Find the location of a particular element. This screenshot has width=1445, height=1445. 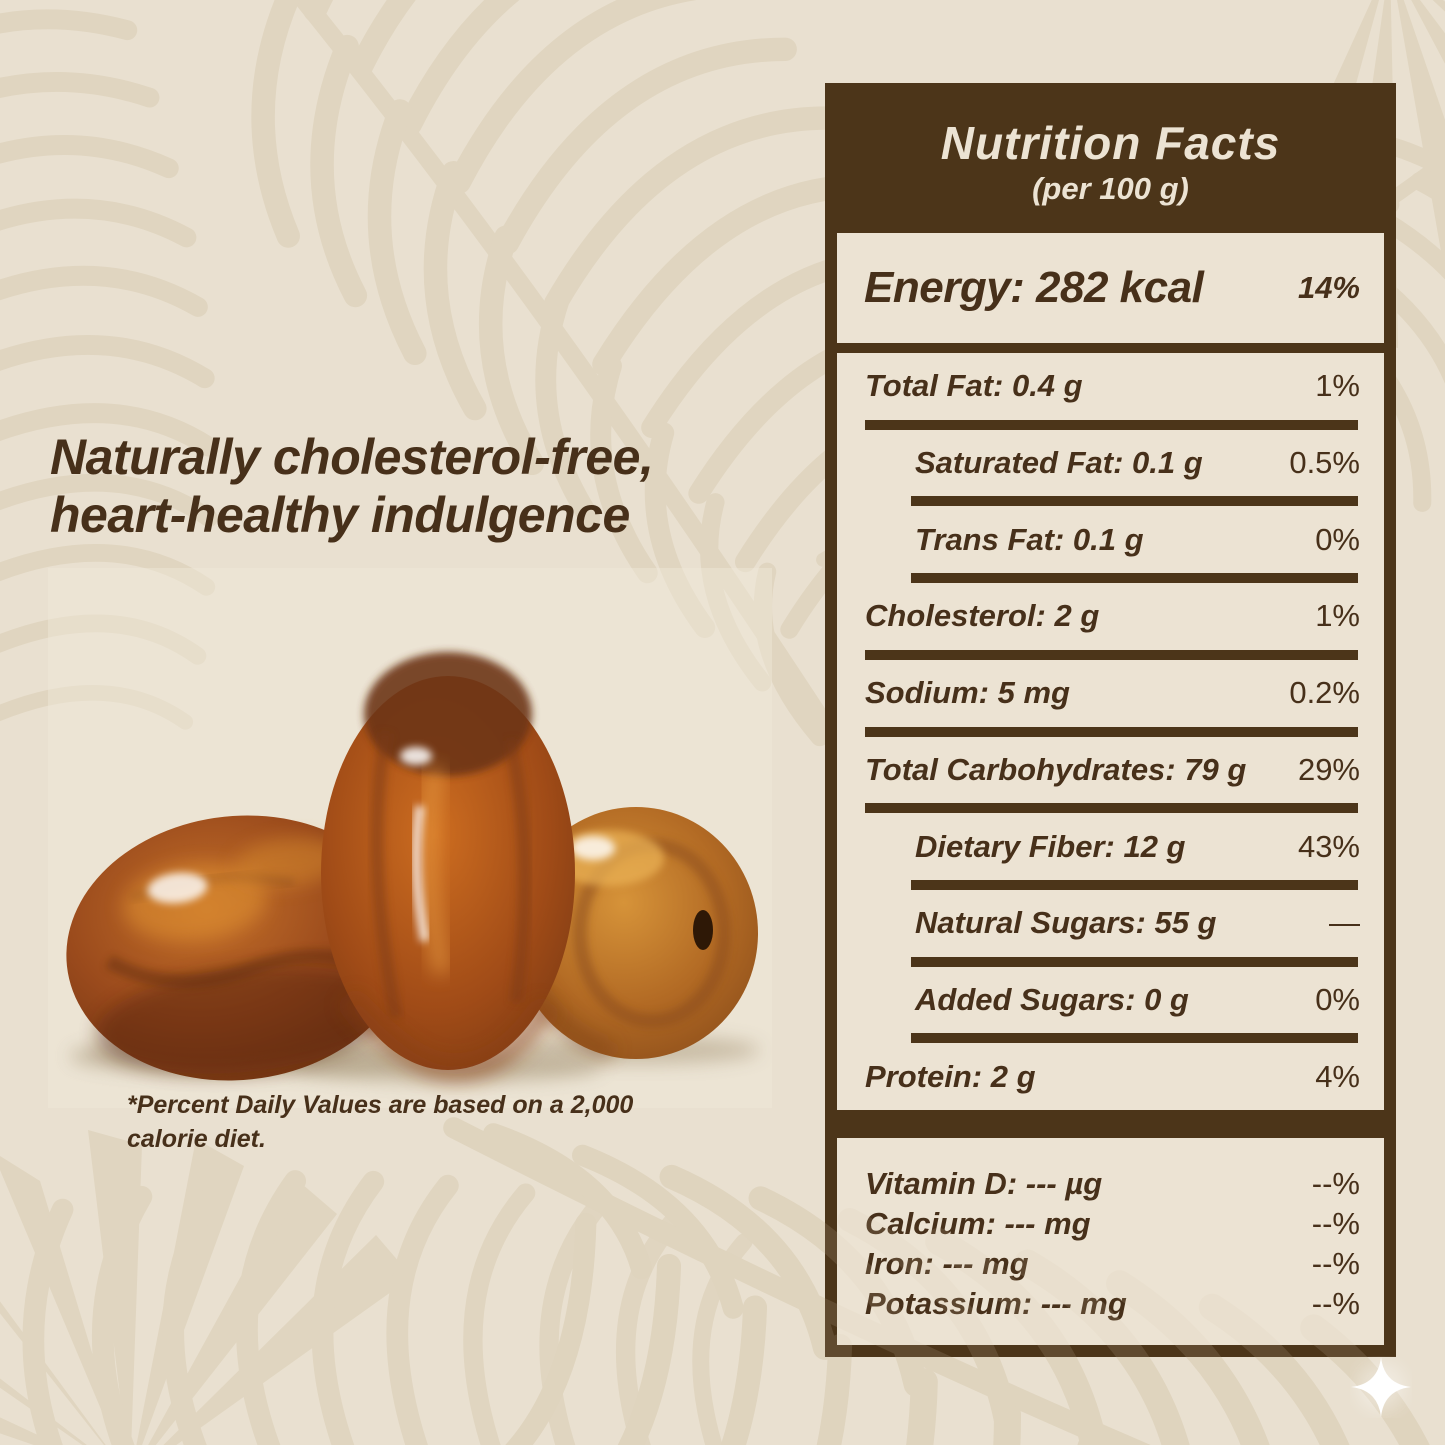

nutrition-facts-subtitle: (per 100 g) is located at coordinates (1110, 188).